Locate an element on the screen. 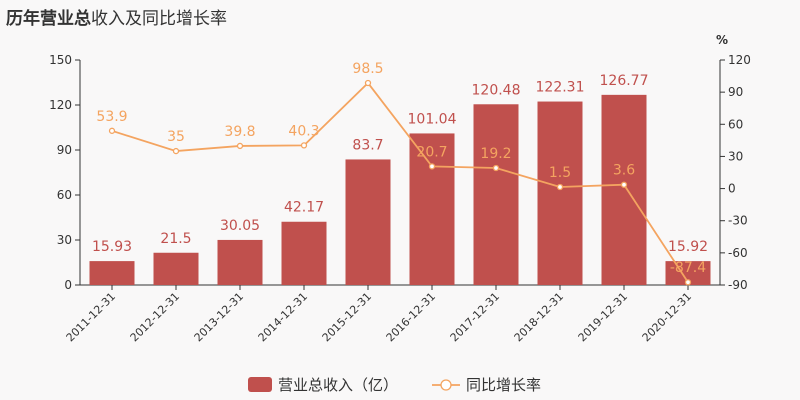  growth-point-label: 39.8 is located at coordinates (239, 132).